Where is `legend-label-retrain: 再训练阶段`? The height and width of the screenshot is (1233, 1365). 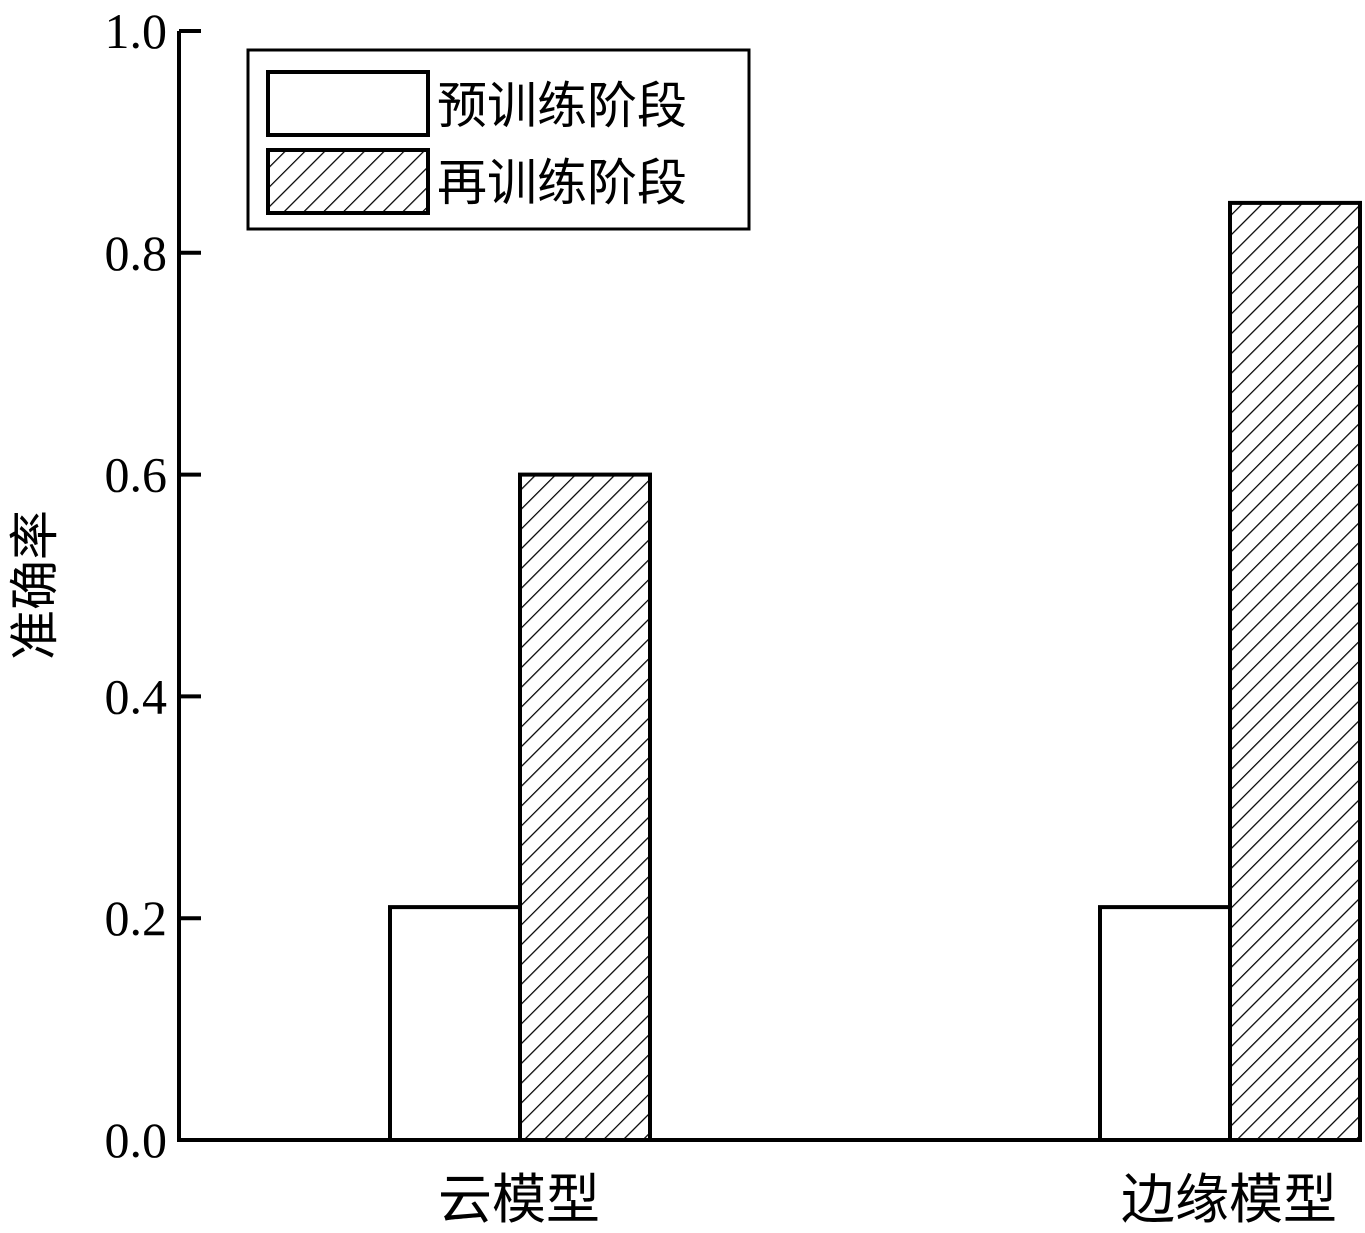
legend-label-retrain: 再训练阶段 is located at coordinates (562, 183).